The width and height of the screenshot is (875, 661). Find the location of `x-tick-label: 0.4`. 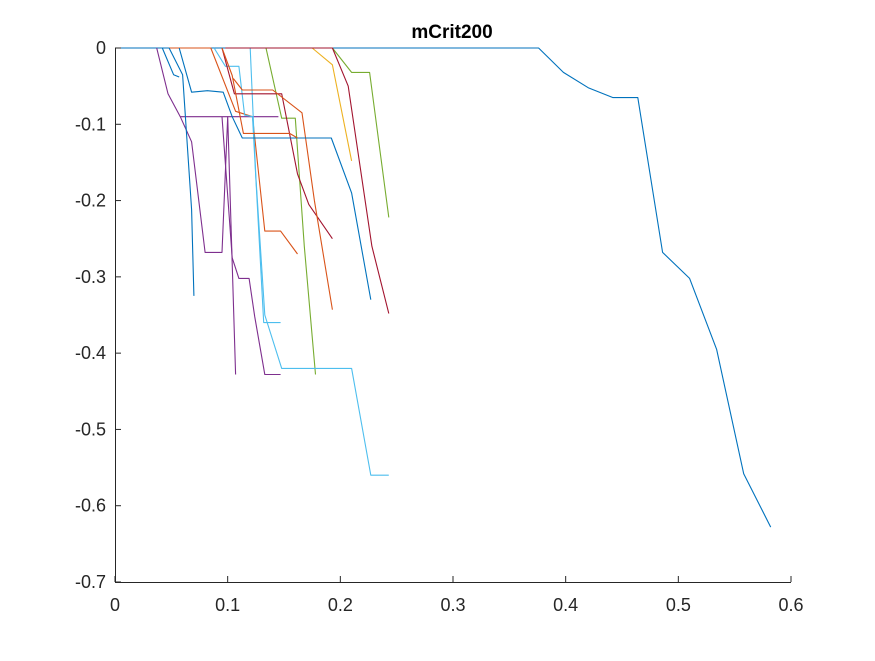

x-tick-label: 0.4 is located at coordinates (565, 605).